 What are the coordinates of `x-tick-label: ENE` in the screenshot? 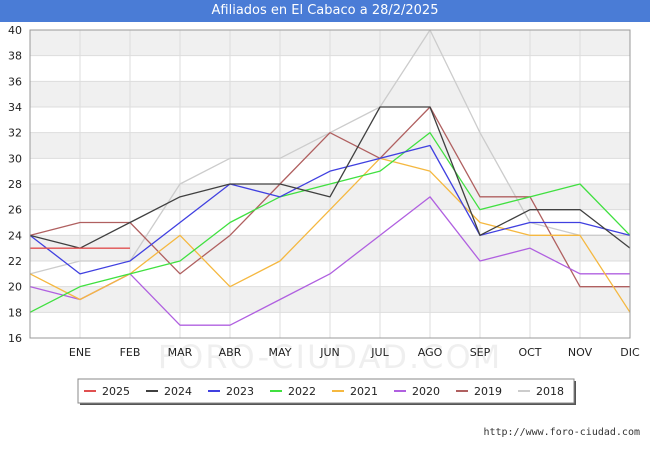 It's located at (80, 352).